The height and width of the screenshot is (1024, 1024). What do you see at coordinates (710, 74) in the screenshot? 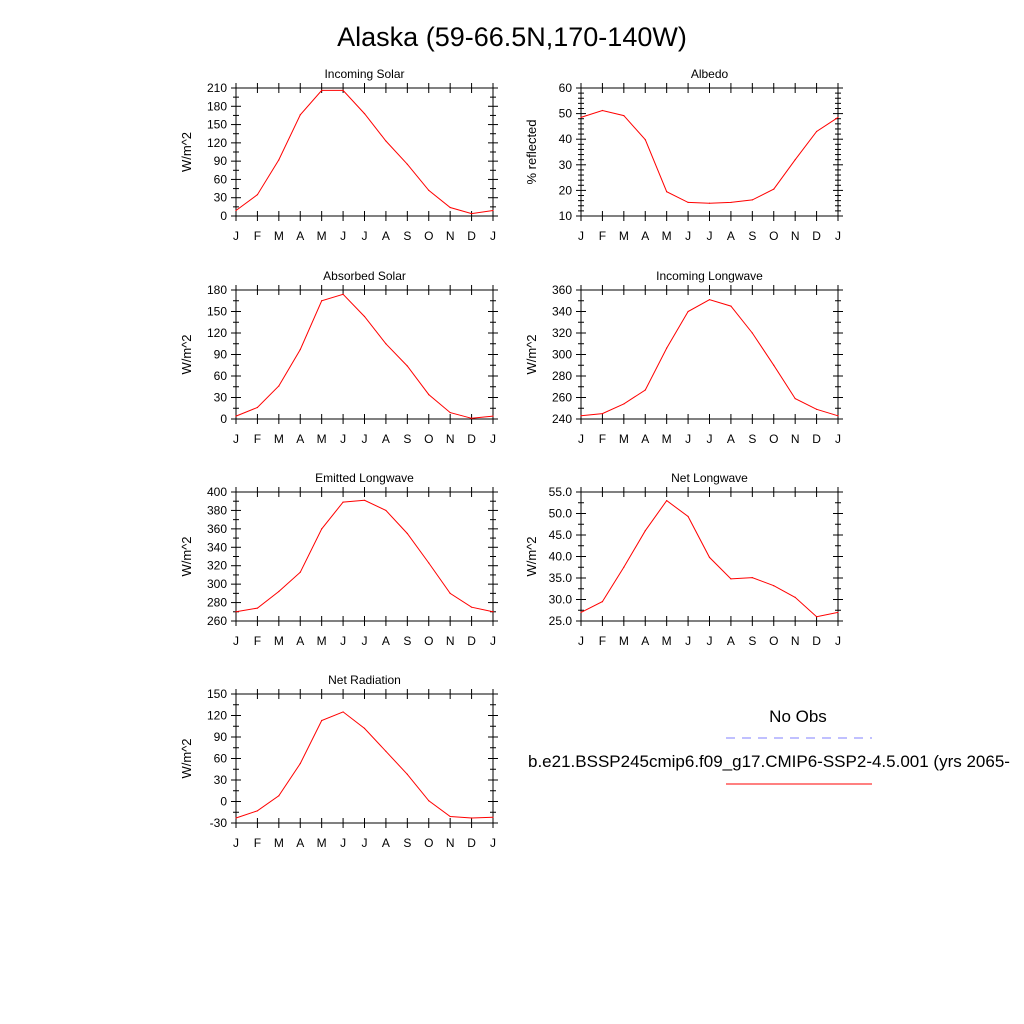
I see `panel-title: Albedo` at bounding box center [710, 74].